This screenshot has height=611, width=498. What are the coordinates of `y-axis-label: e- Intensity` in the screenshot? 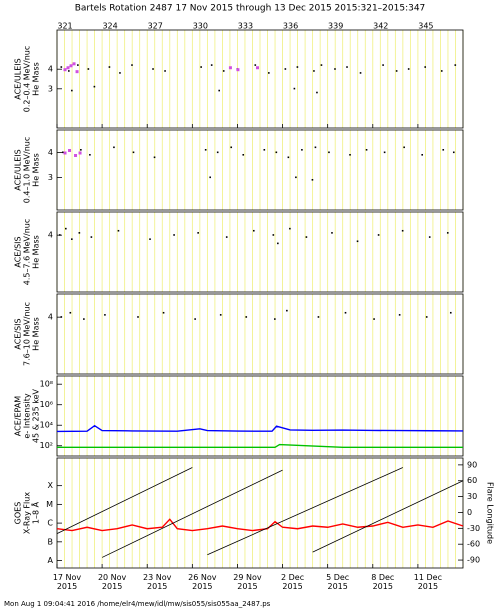 It's located at (27, 415).